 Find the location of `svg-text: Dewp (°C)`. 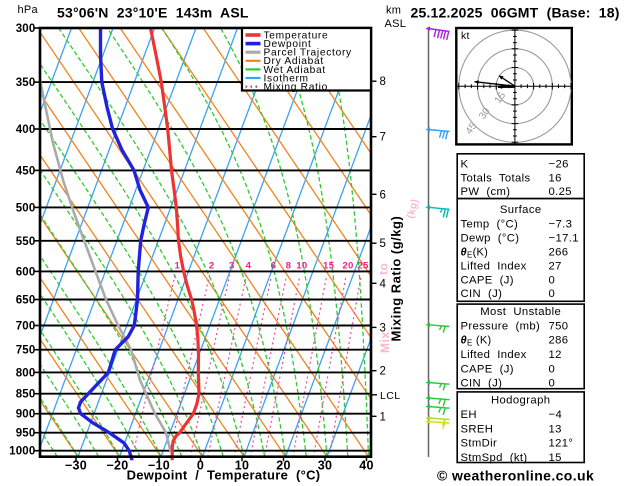

svg-text: Dewp (°C) is located at coordinates (490, 239).